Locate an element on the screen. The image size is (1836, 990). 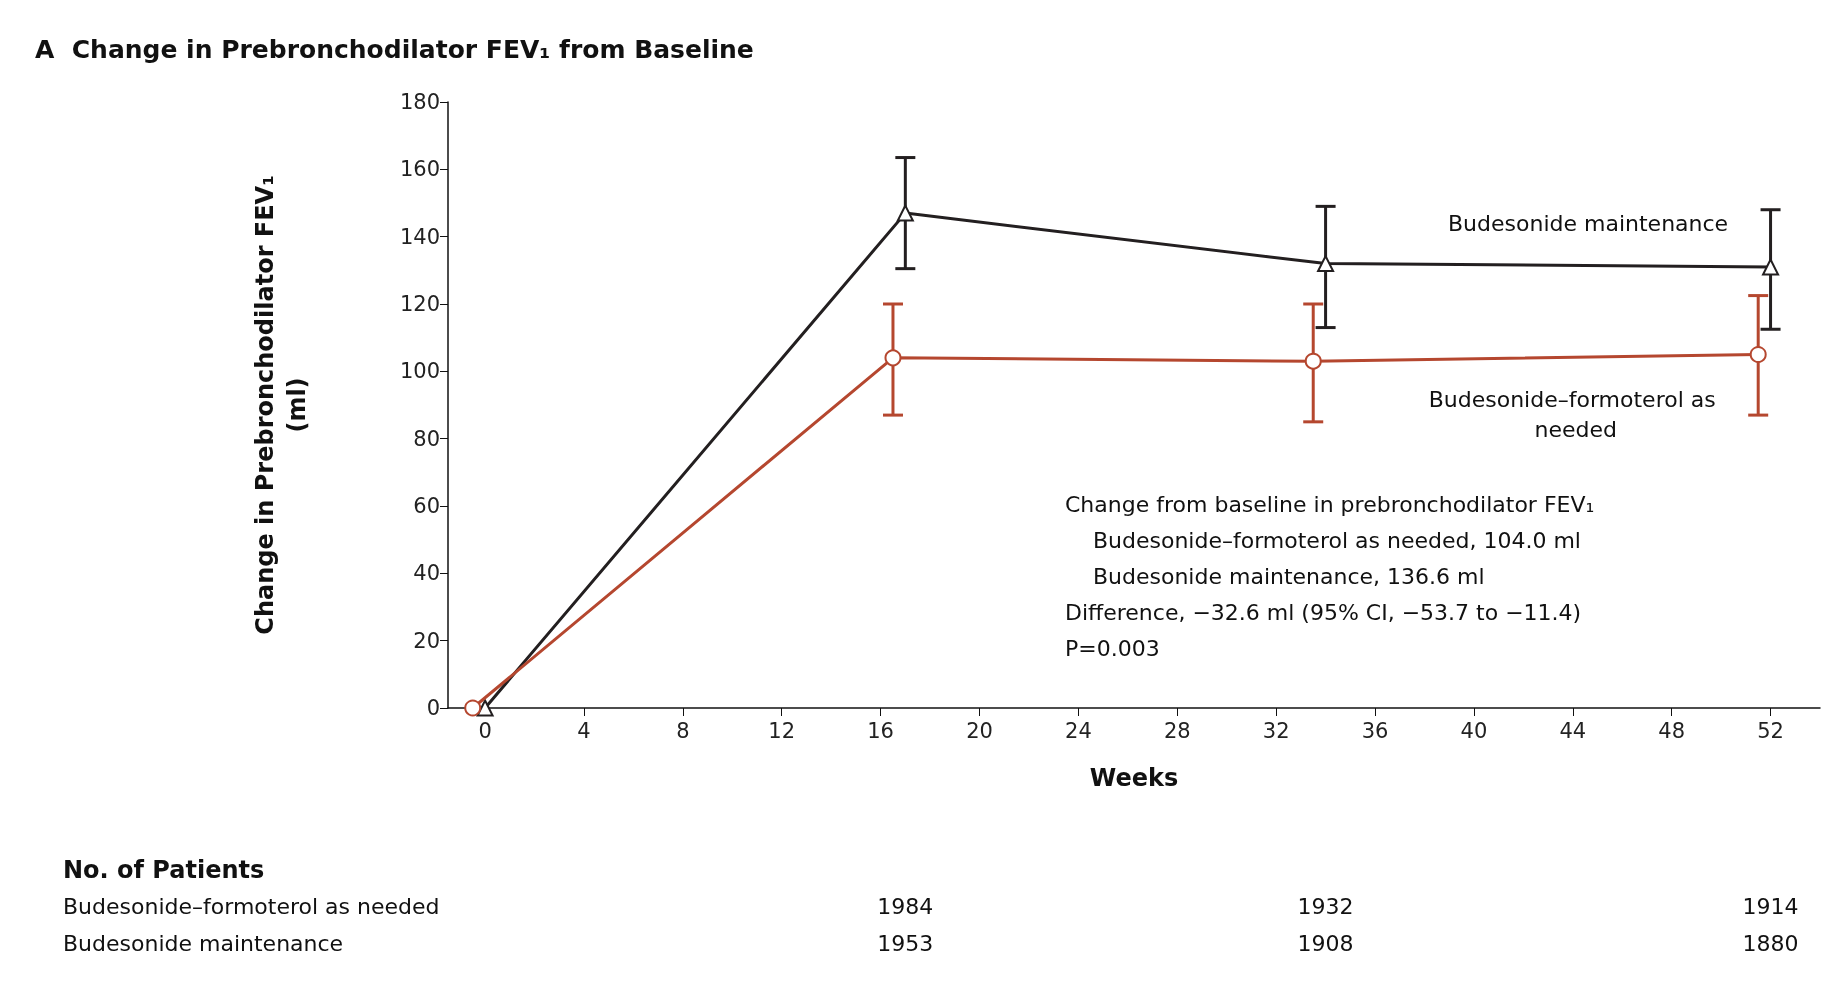
y-tick-label: 0 is located at coordinates (433, 708).